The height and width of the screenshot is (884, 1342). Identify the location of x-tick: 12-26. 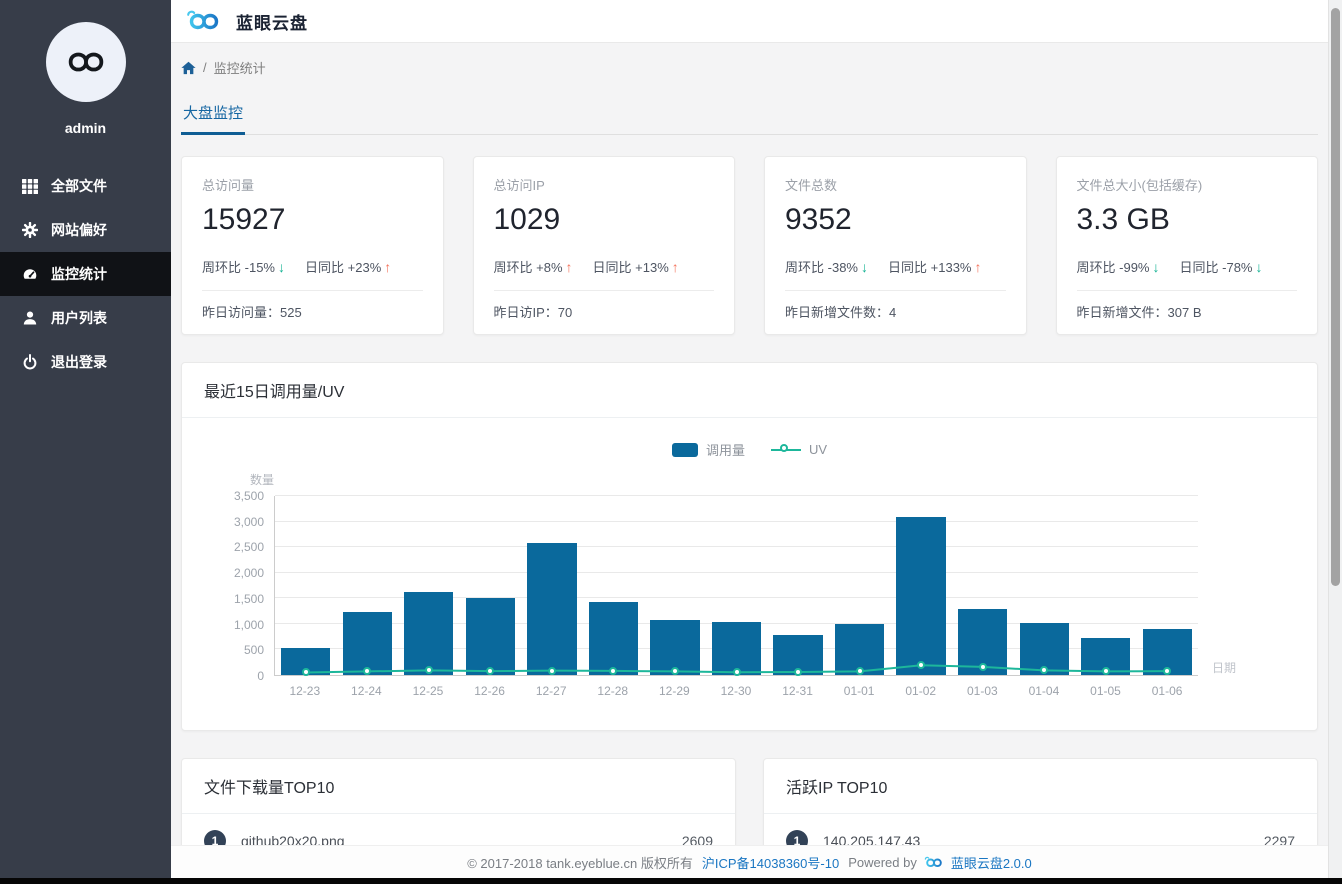
(489, 691).